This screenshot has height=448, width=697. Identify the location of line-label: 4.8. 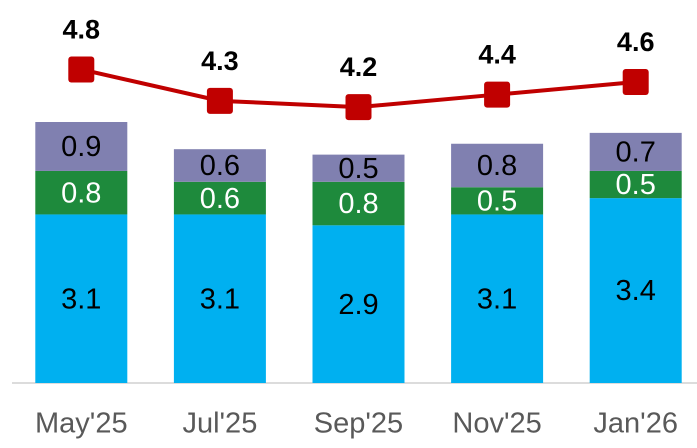
(82, 30).